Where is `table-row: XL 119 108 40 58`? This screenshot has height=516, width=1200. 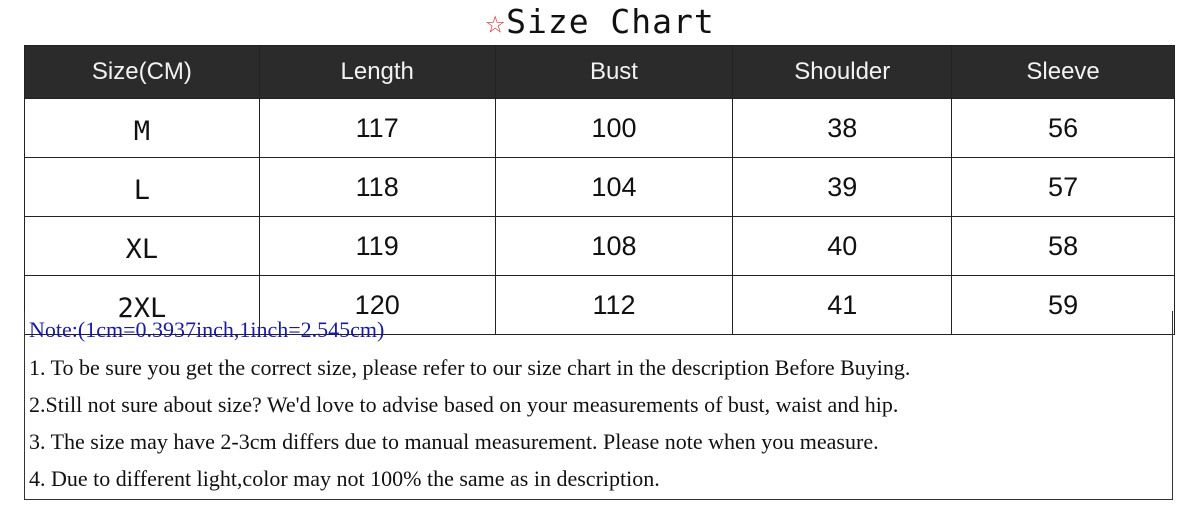
table-row: XL 119 108 40 58 is located at coordinates (599, 246).